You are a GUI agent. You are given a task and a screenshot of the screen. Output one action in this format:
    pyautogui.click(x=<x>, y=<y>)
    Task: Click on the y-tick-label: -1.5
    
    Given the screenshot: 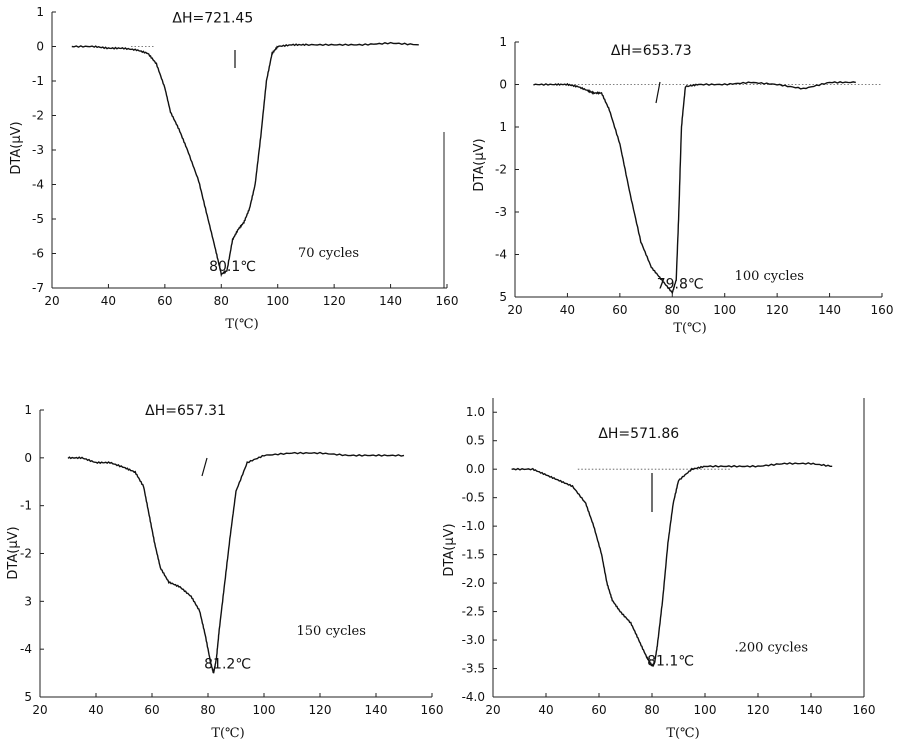 What is the action you would take?
    pyautogui.click(x=473, y=555)
    